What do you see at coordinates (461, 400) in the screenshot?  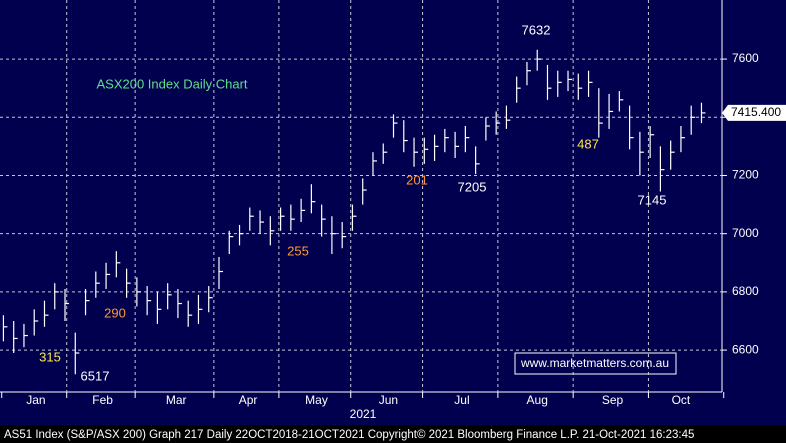 I see `x-tick-label: Jul` at bounding box center [461, 400].